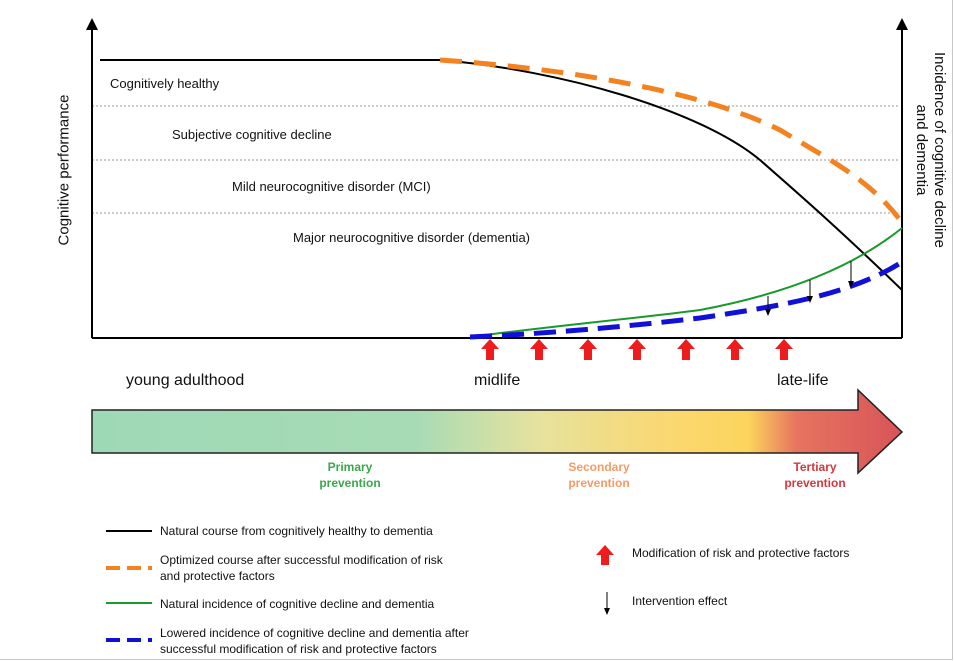 The width and height of the screenshot is (954, 661). What do you see at coordinates (185, 380) in the screenshot?
I see `timeline-young-adulthood: young adulthood` at bounding box center [185, 380].